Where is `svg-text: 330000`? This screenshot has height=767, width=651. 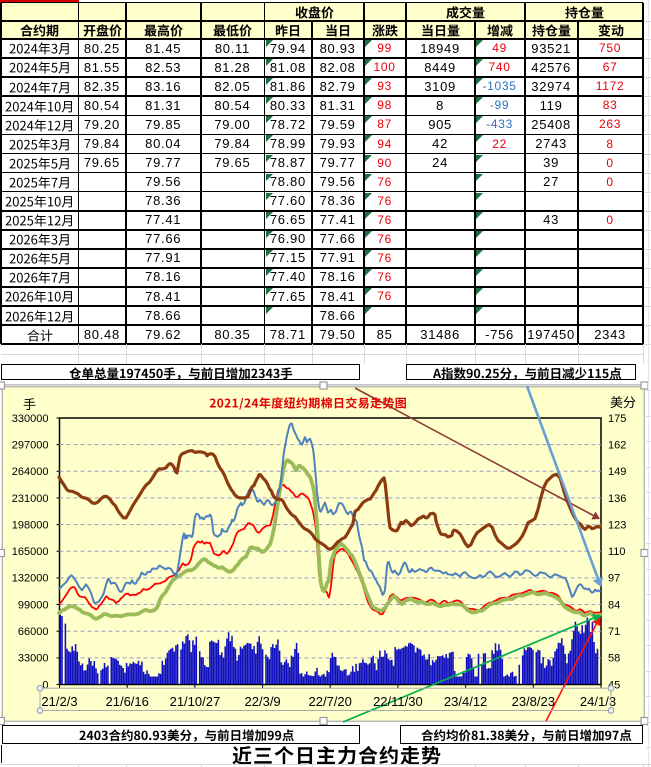
svg-text: 330000 is located at coordinates (30, 419).